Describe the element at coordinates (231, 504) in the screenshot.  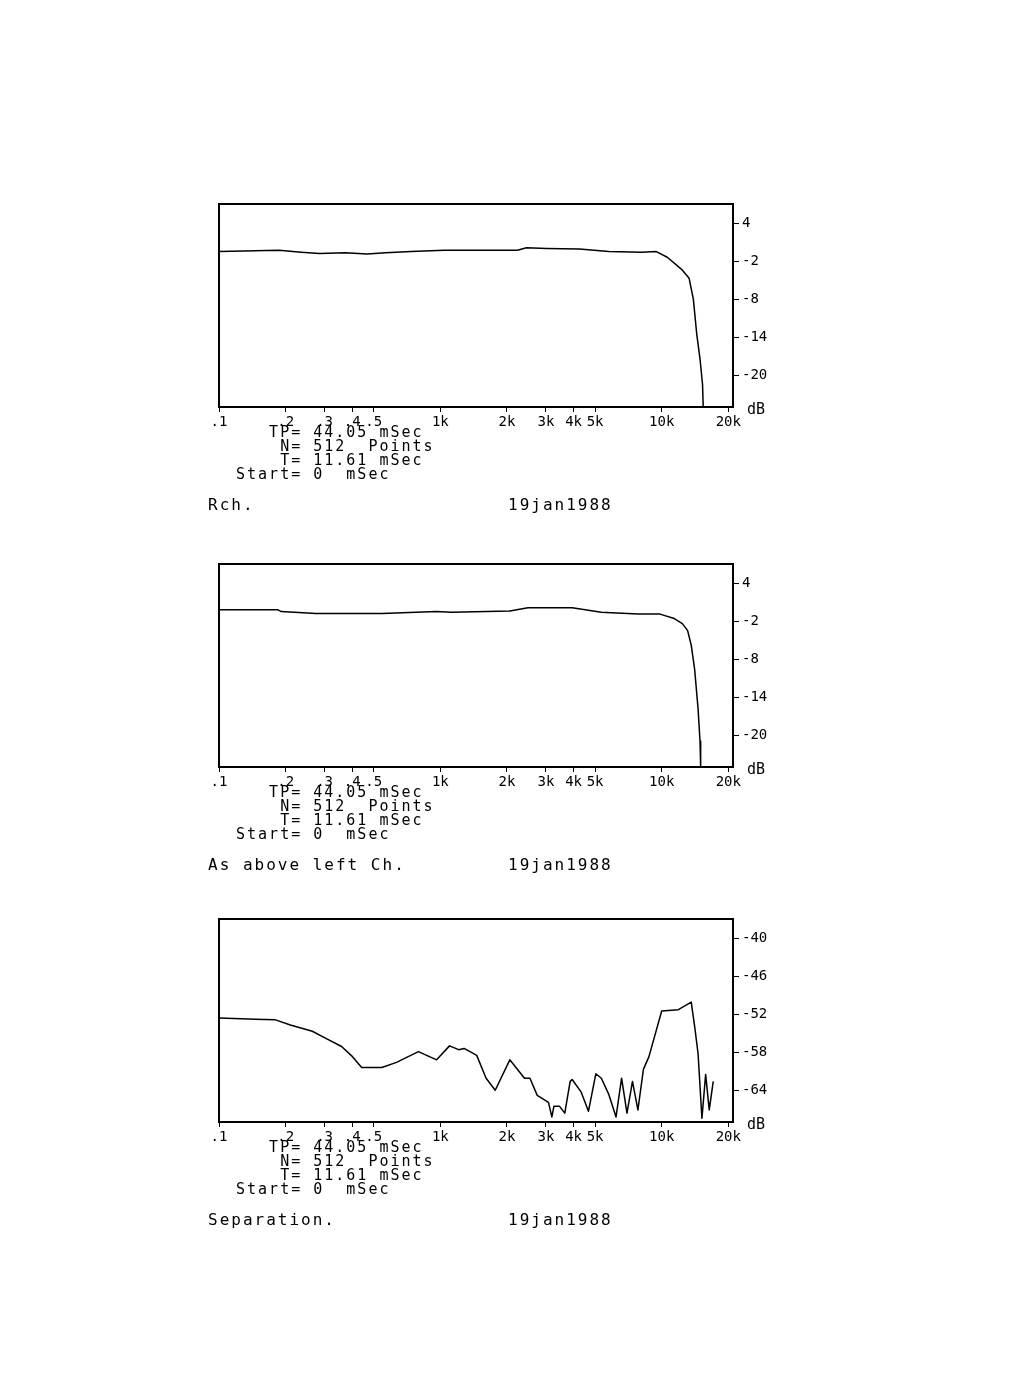
I see `text: Rch.` at that location.